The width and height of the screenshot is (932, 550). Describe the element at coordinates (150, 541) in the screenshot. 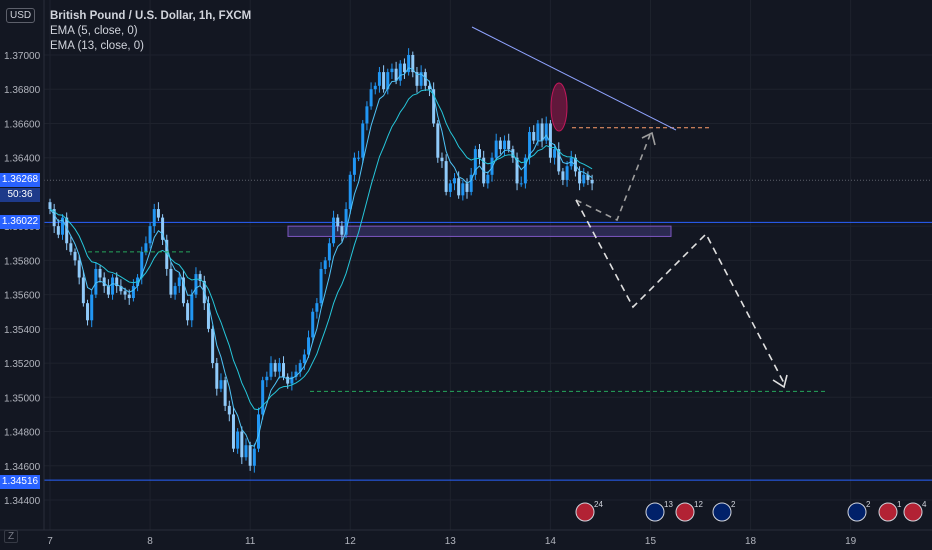

I see `time-tick-label: 8` at that location.